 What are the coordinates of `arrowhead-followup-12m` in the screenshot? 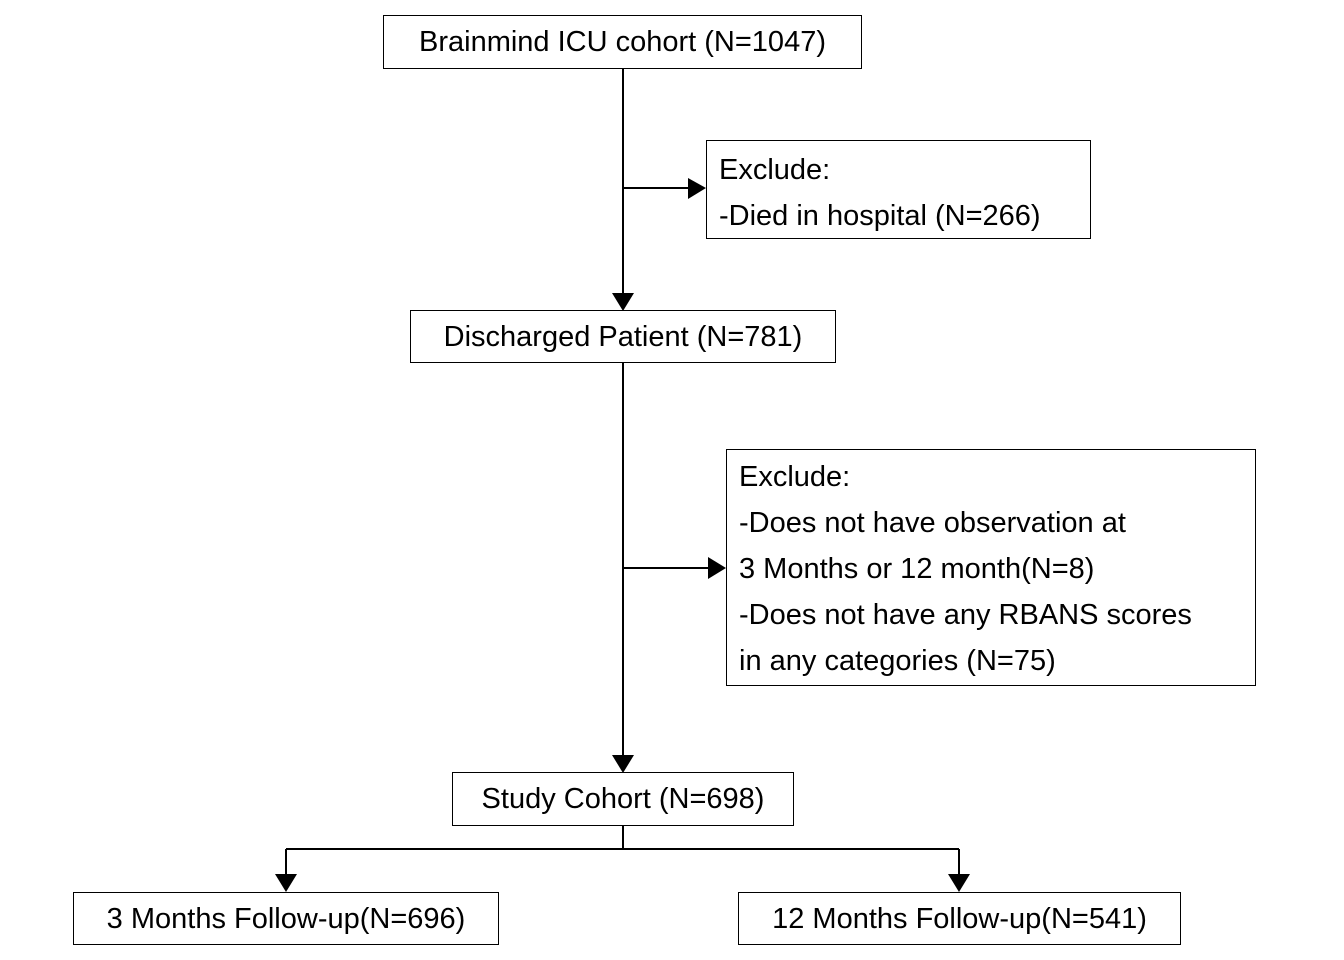 It's located at (959, 883).